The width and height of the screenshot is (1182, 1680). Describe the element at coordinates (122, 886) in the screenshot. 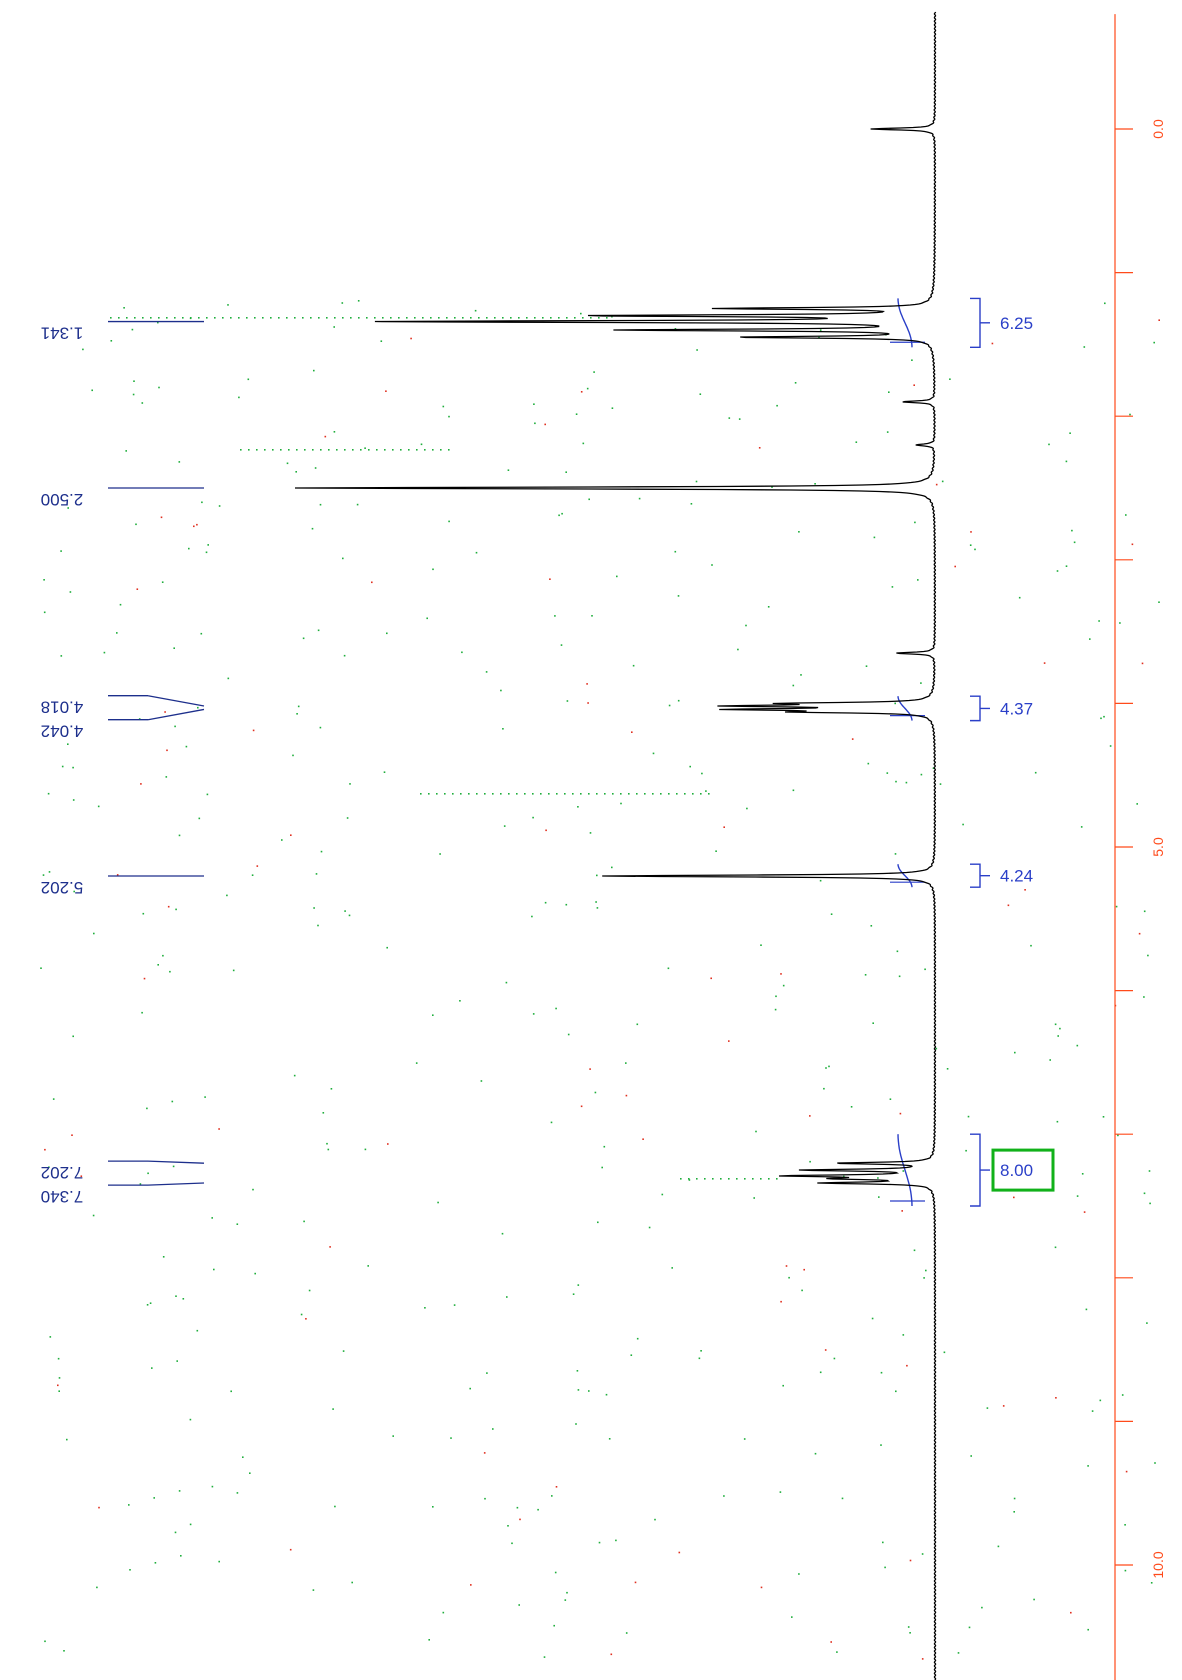

I see `peak-label: 5.202` at that location.